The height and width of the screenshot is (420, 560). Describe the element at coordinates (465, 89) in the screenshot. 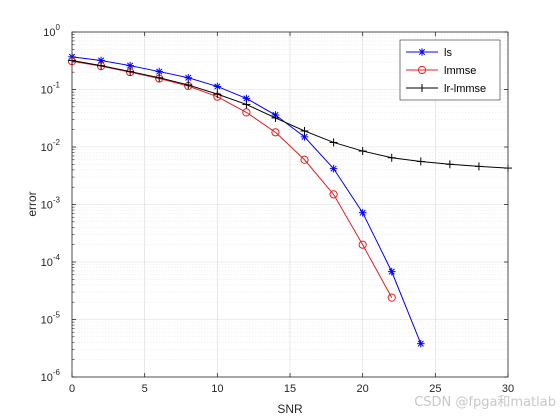

I see `legend-label: lr-lmmse` at that location.